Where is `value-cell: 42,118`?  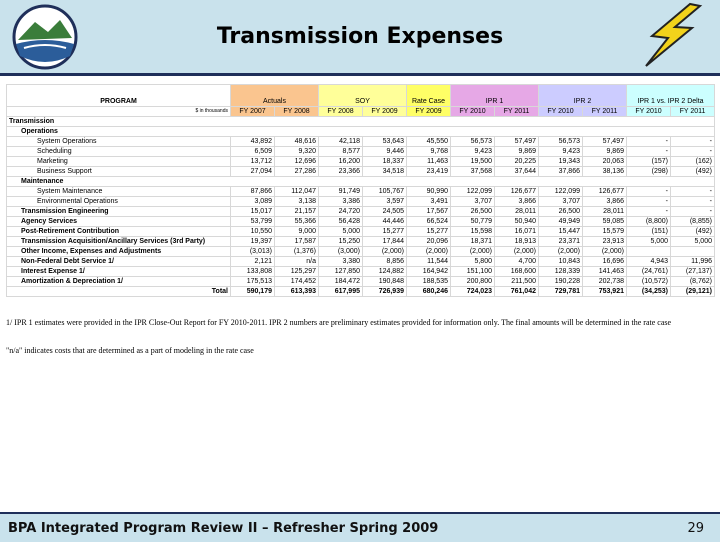 value-cell: 42,118 is located at coordinates (340, 141).